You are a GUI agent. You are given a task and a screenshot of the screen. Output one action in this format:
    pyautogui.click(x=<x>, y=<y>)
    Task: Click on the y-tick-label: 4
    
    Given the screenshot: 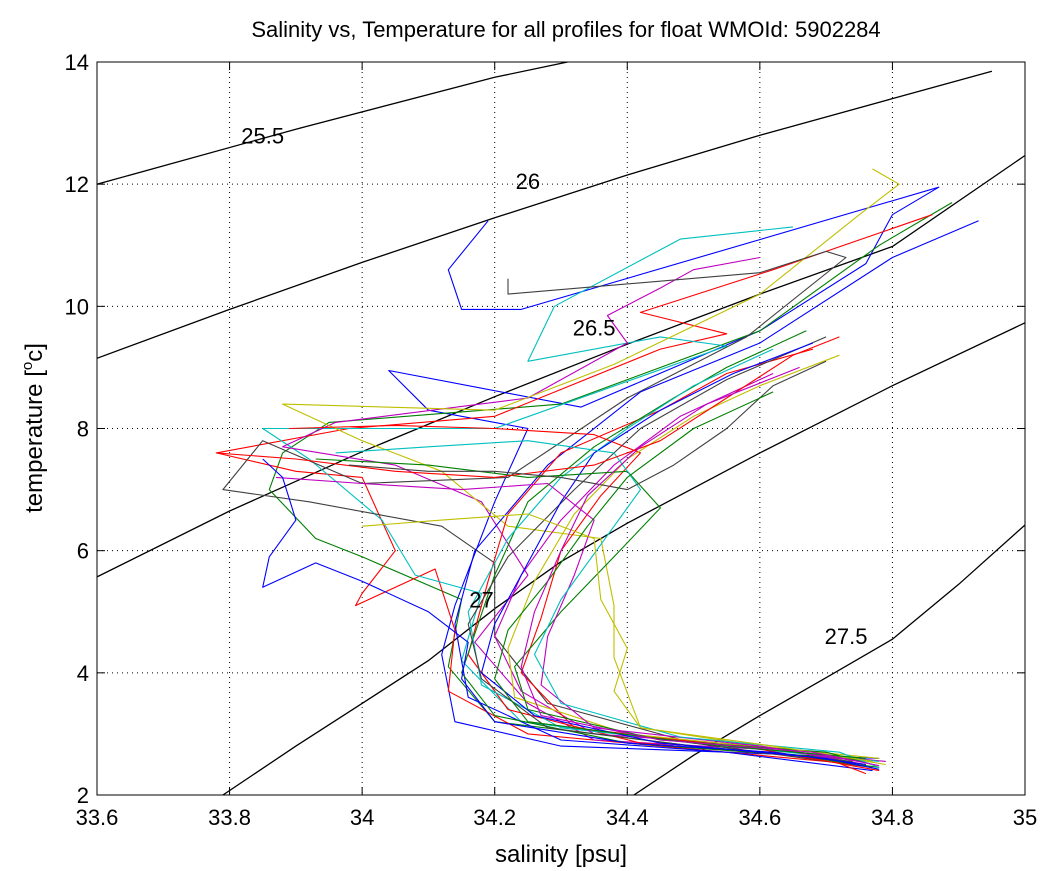 What is the action you would take?
    pyautogui.click(x=83, y=673)
    